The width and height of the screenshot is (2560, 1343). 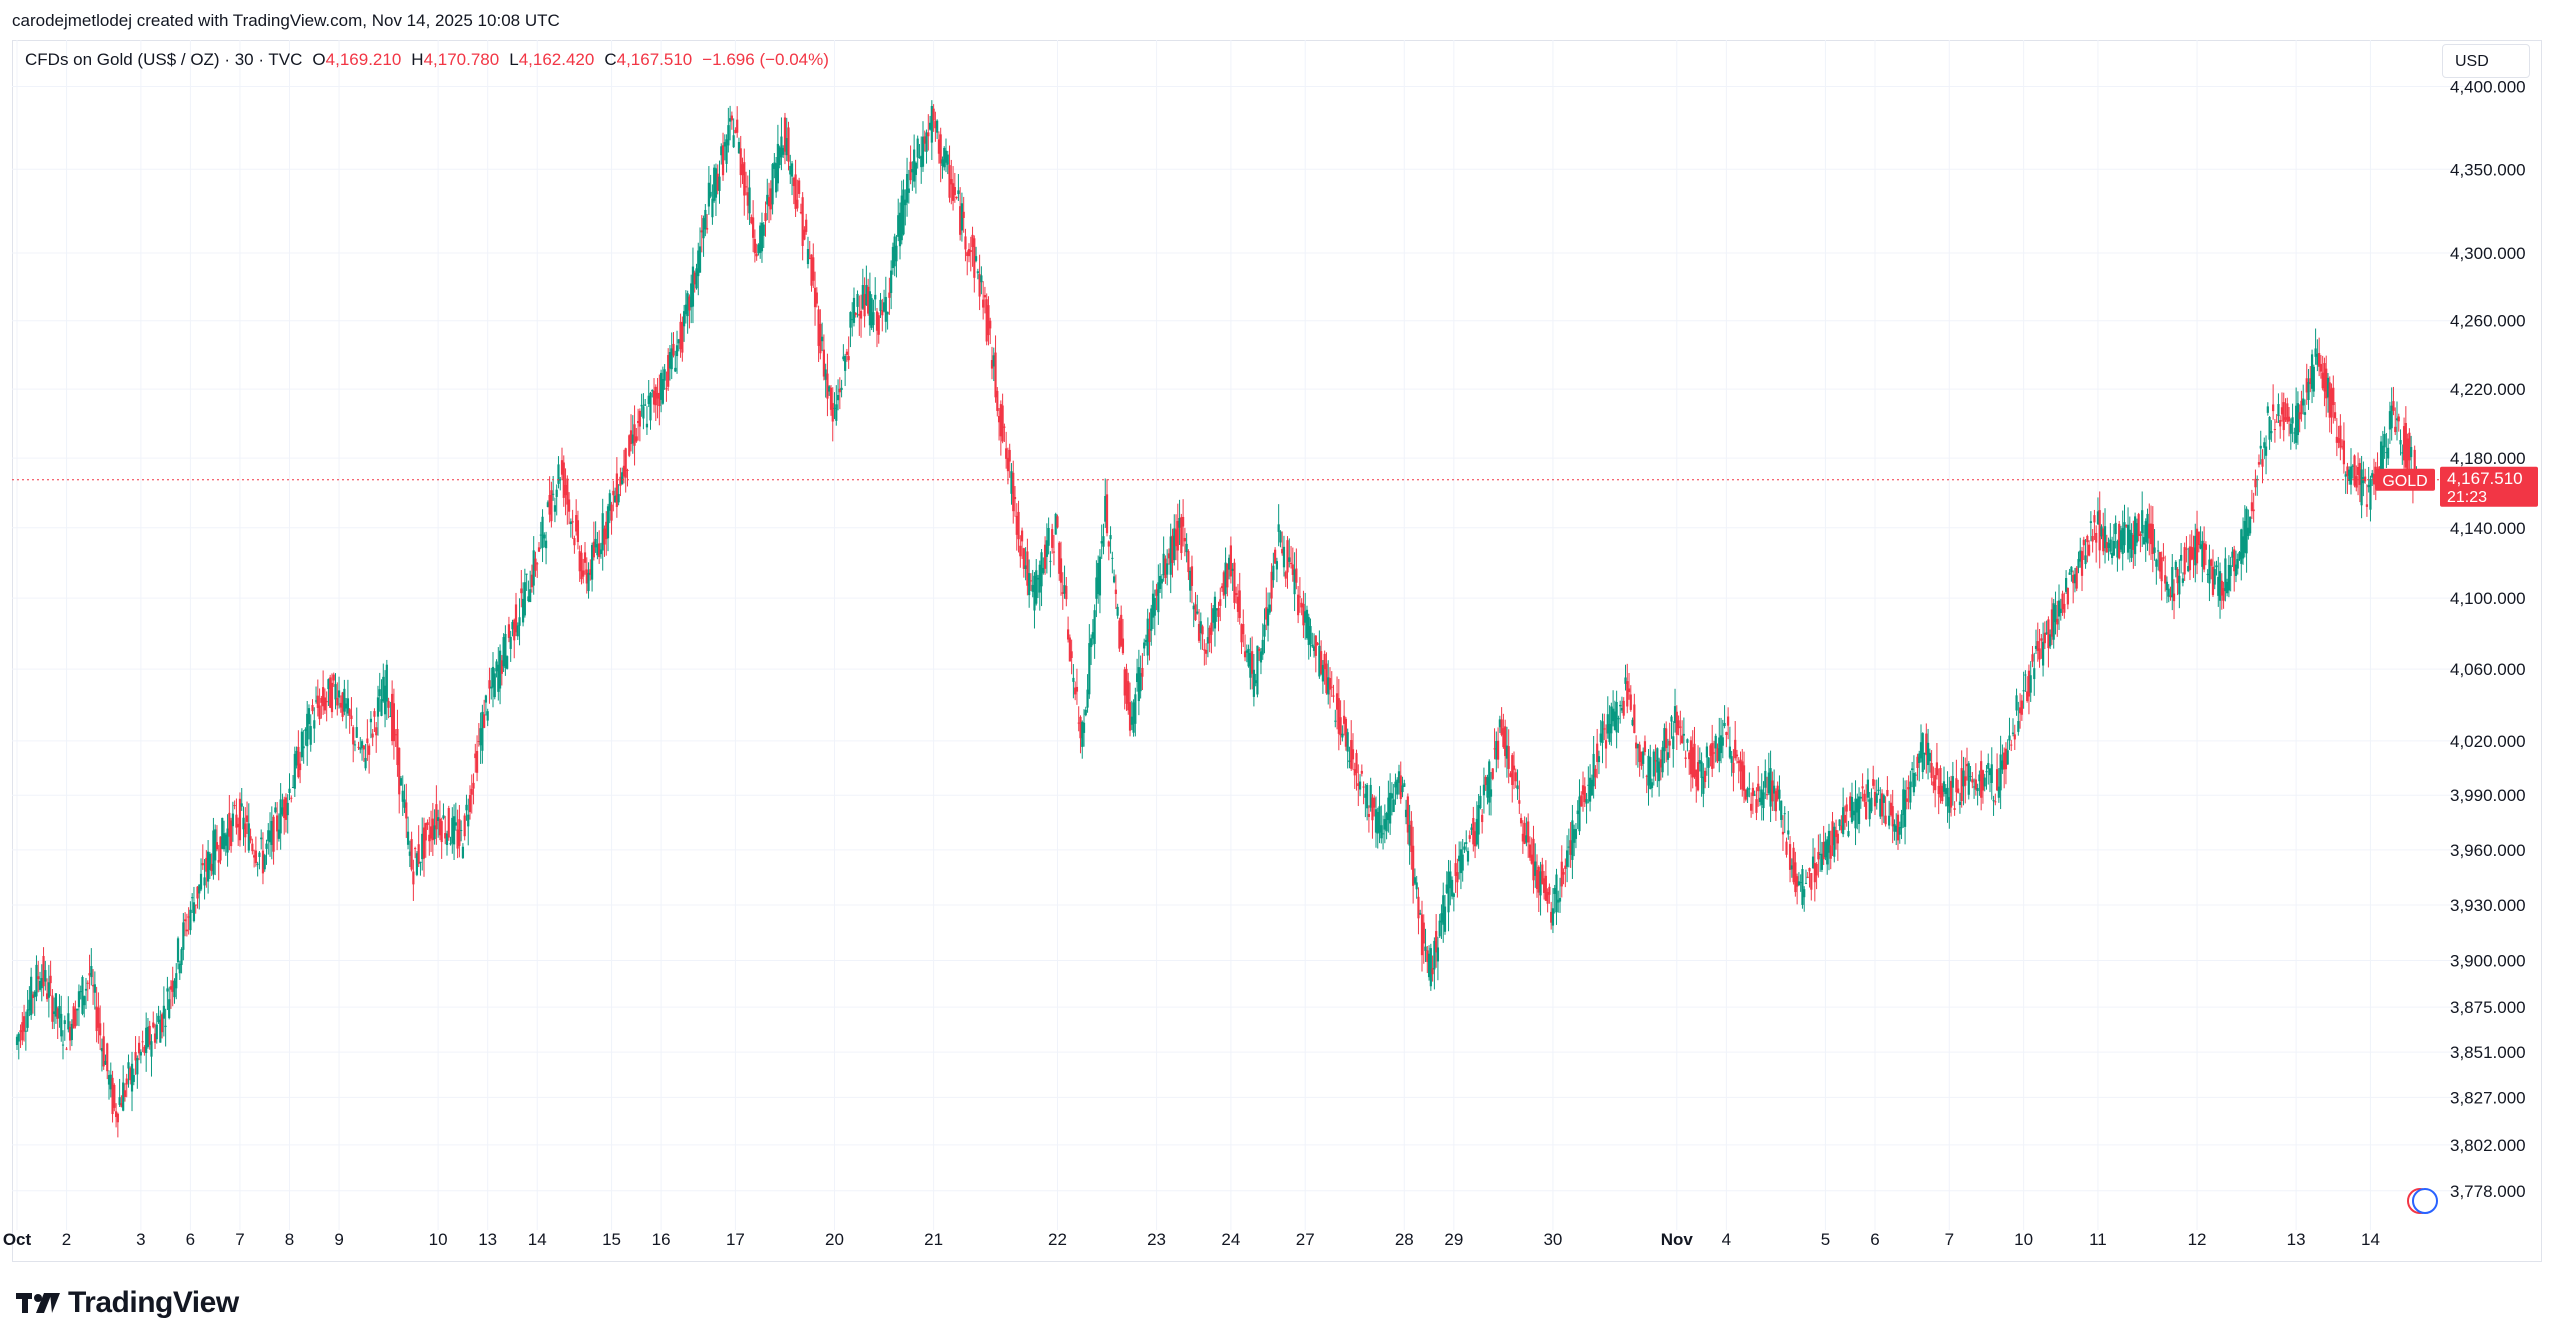 What do you see at coordinates (933, 1239) in the screenshot?
I see `x-tick-label: 21` at bounding box center [933, 1239].